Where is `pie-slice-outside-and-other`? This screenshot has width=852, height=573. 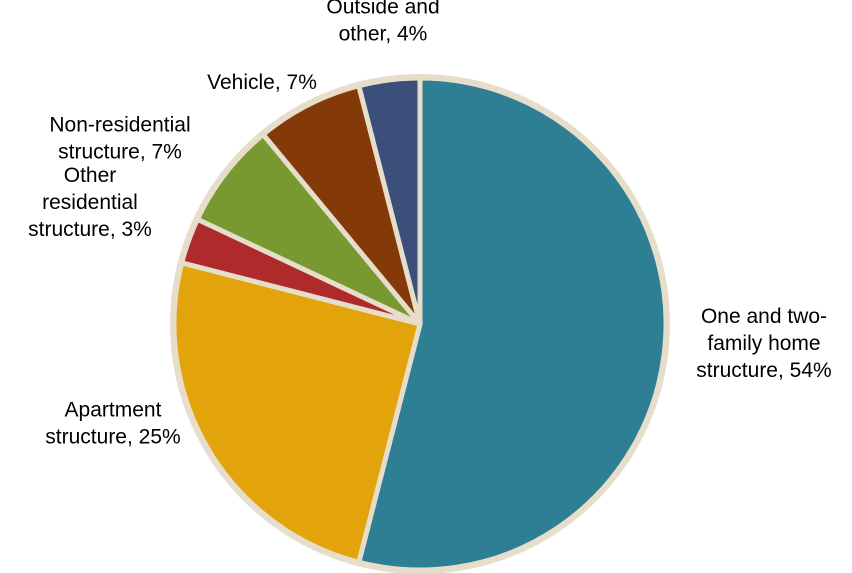
pie-slice-outside-and-other is located at coordinates (389, 201).